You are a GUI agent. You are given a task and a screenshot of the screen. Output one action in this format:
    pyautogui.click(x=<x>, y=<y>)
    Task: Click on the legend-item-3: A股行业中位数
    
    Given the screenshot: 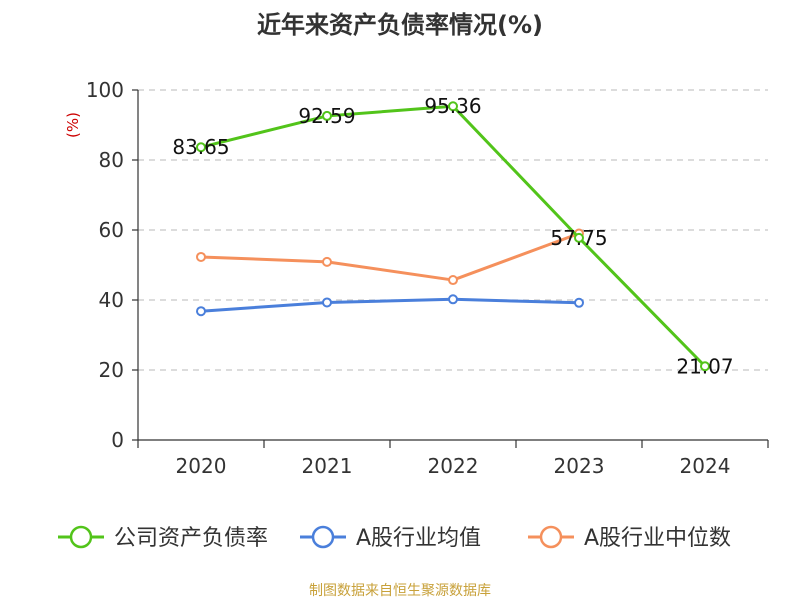 What is the action you would take?
    pyautogui.click(x=629, y=538)
    